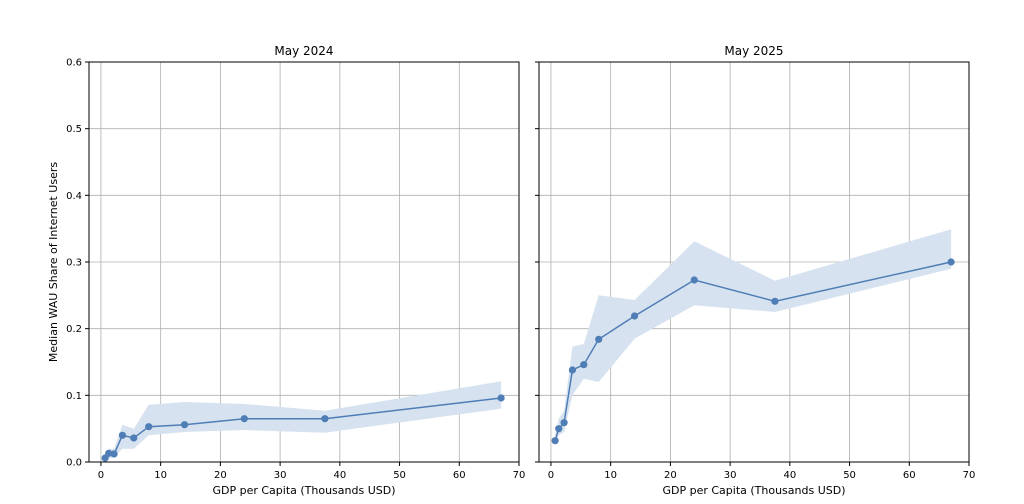 The width and height of the screenshot is (1024, 504). What do you see at coordinates (74, 263) in the screenshot?
I see `y-tick-label: 0.3` at bounding box center [74, 263].